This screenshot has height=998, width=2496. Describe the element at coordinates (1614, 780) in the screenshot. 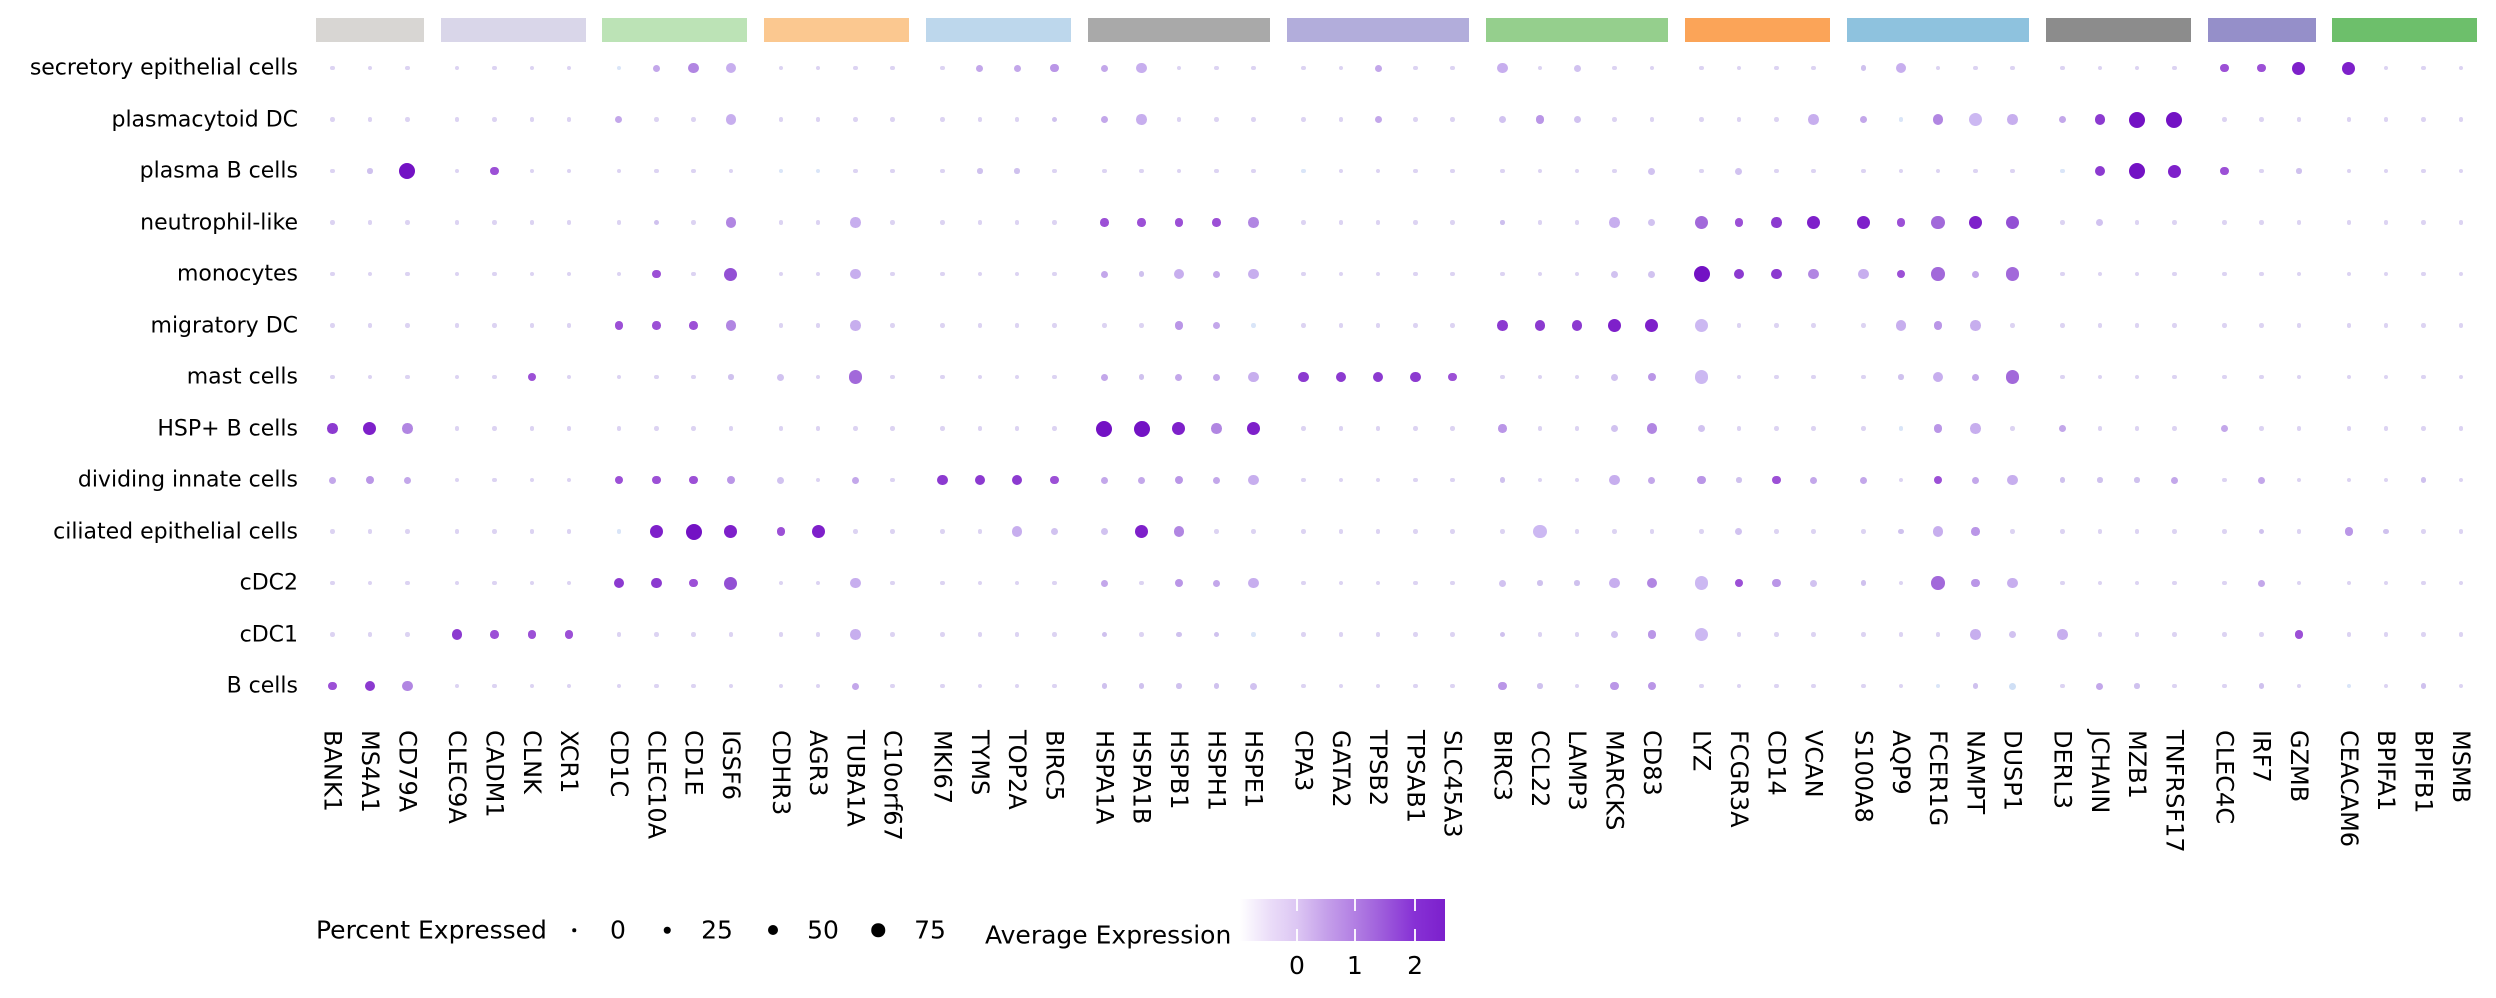

I see `gene-label: MARCKS` at that location.